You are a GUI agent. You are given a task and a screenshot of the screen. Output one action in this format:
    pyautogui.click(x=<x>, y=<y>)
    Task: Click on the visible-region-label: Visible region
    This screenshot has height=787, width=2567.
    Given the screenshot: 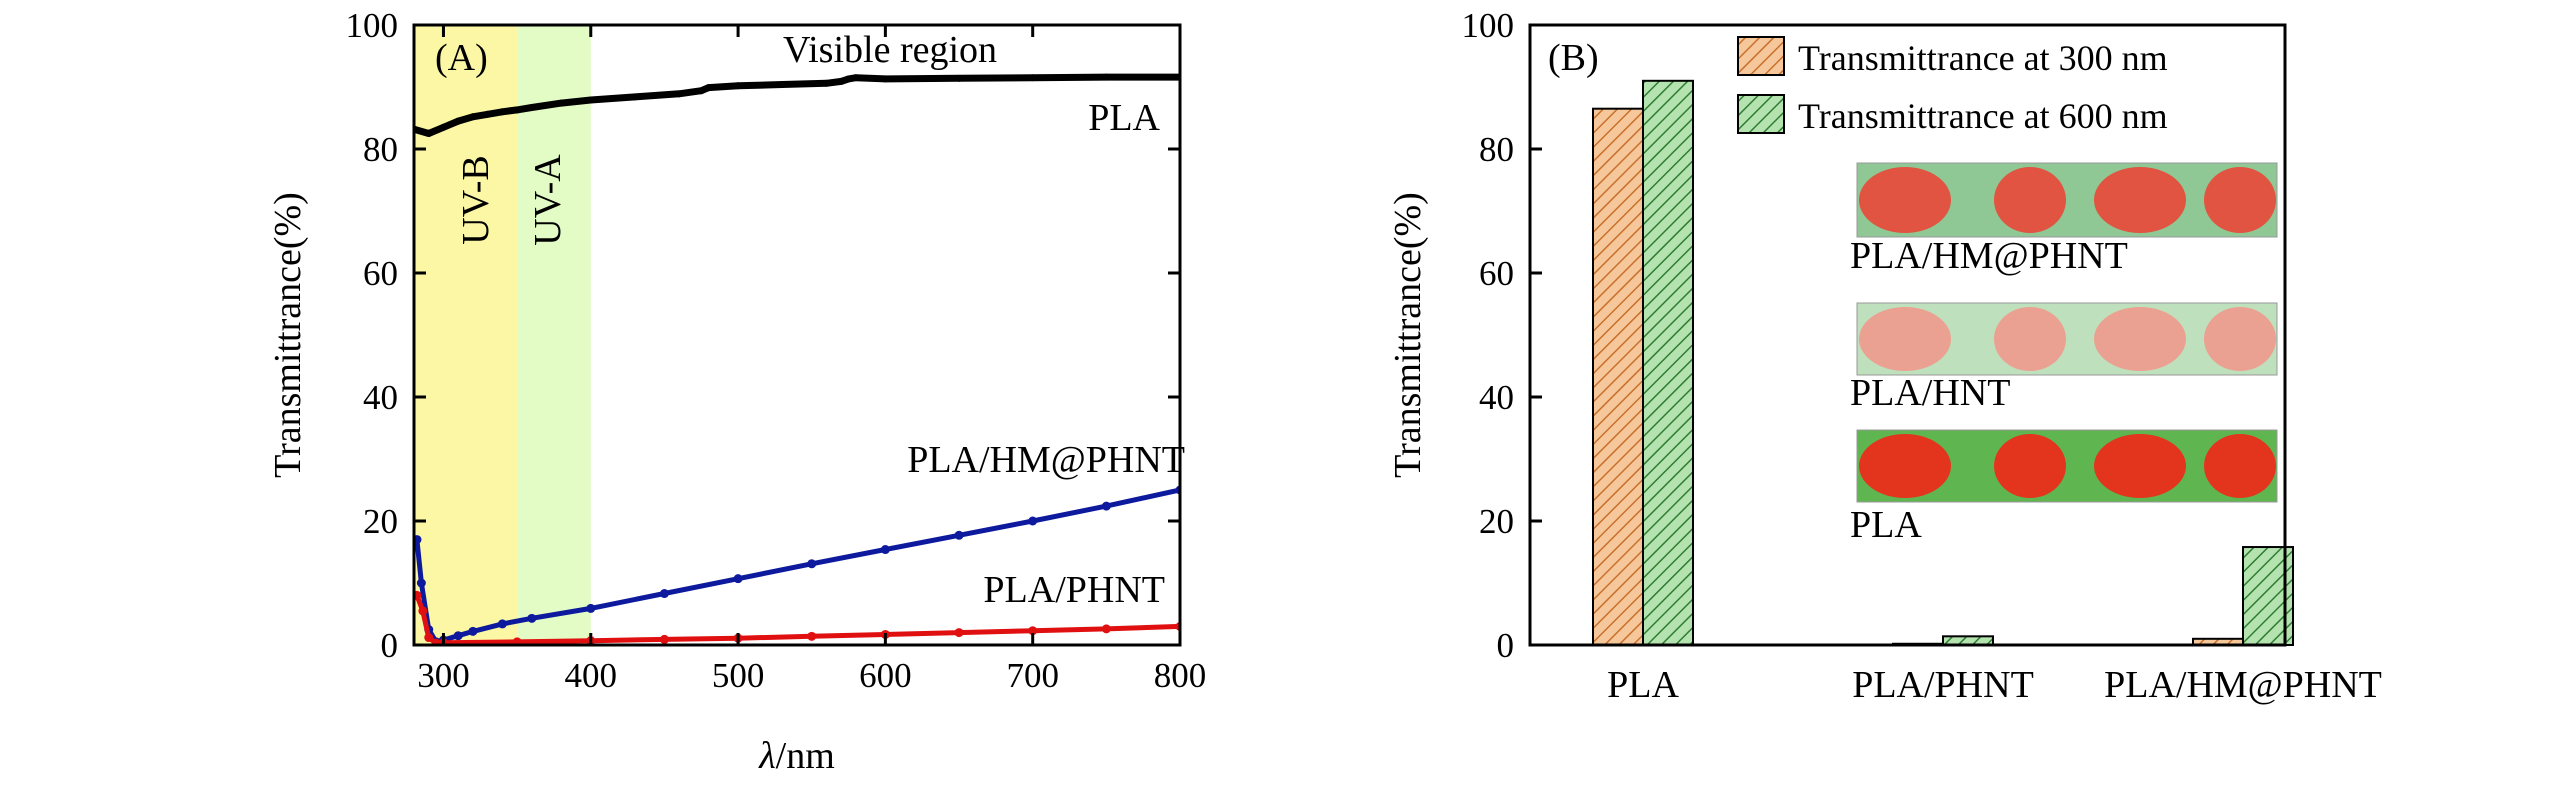 What is the action you would take?
    pyautogui.click(x=890, y=50)
    